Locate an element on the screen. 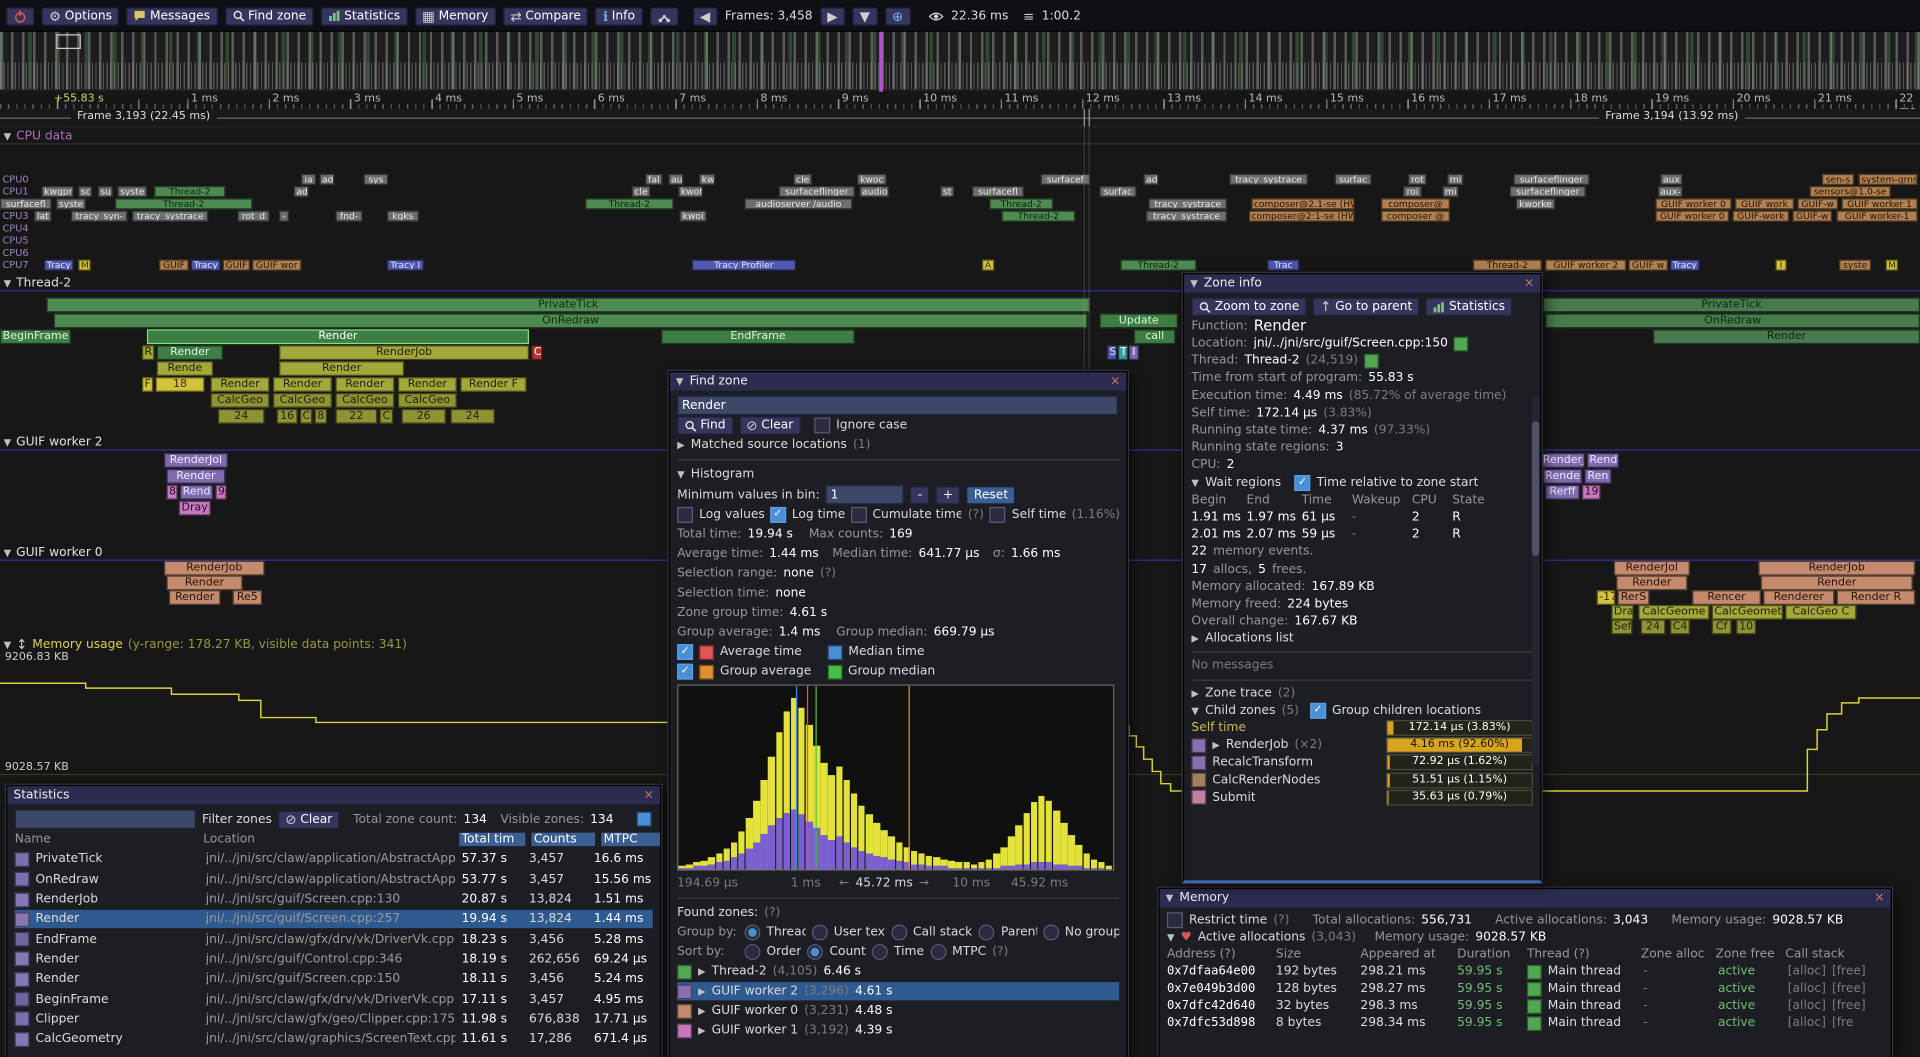 The height and width of the screenshot is (1057, 1920). find-button: Find is located at coordinates (705, 425).